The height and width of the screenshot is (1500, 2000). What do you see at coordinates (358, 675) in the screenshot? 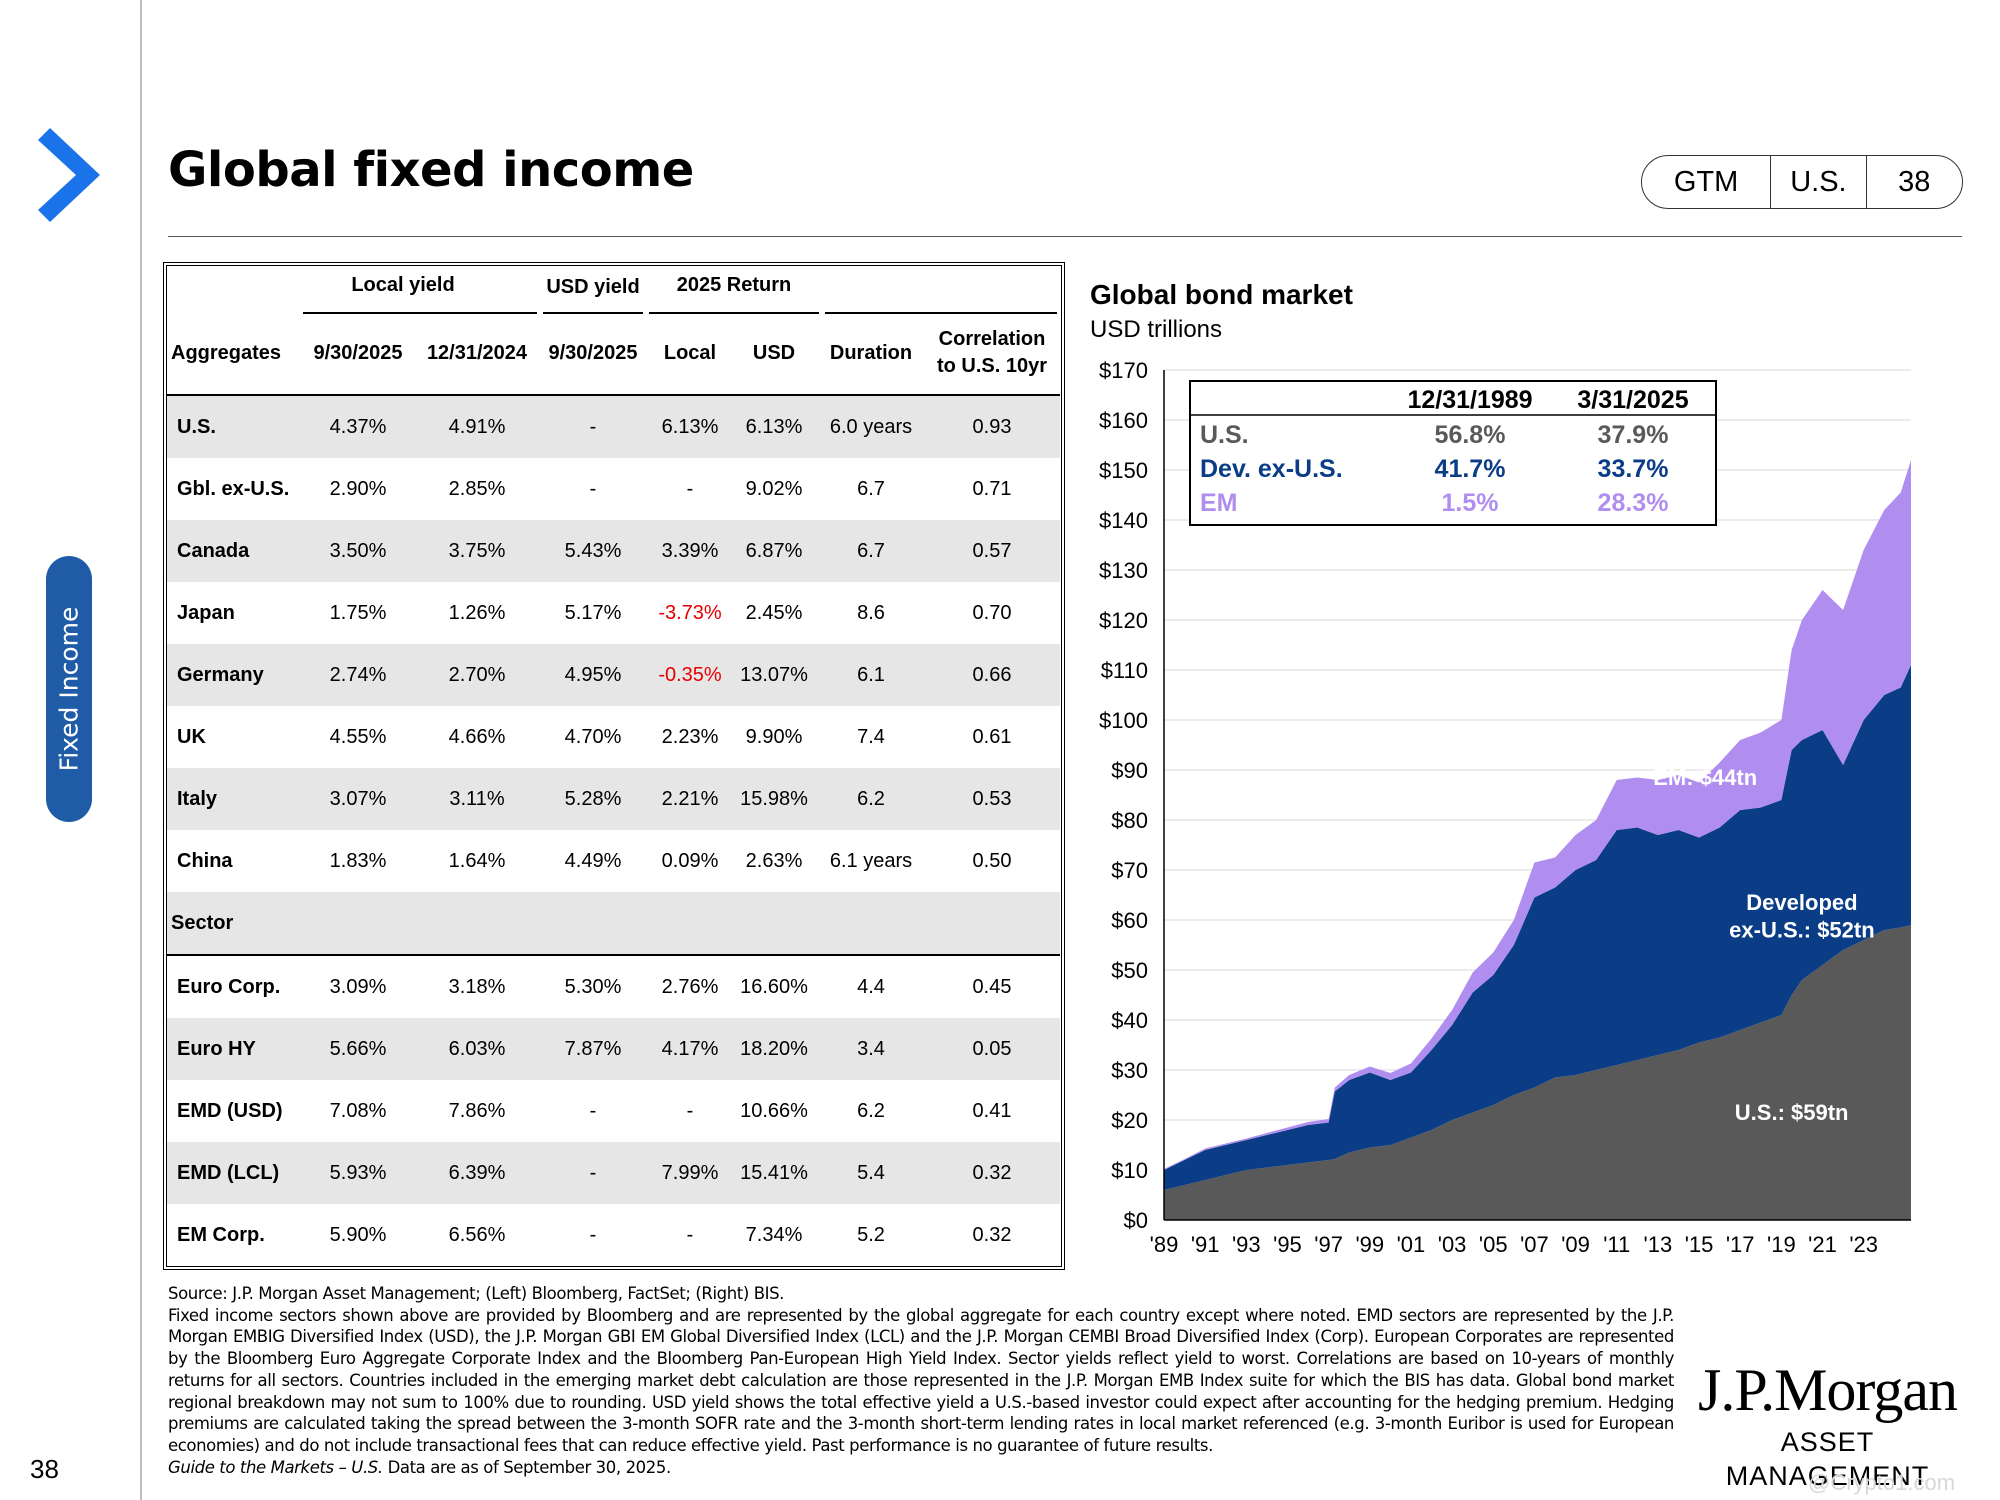
I see `cell-ly1: 2.74%` at bounding box center [358, 675].